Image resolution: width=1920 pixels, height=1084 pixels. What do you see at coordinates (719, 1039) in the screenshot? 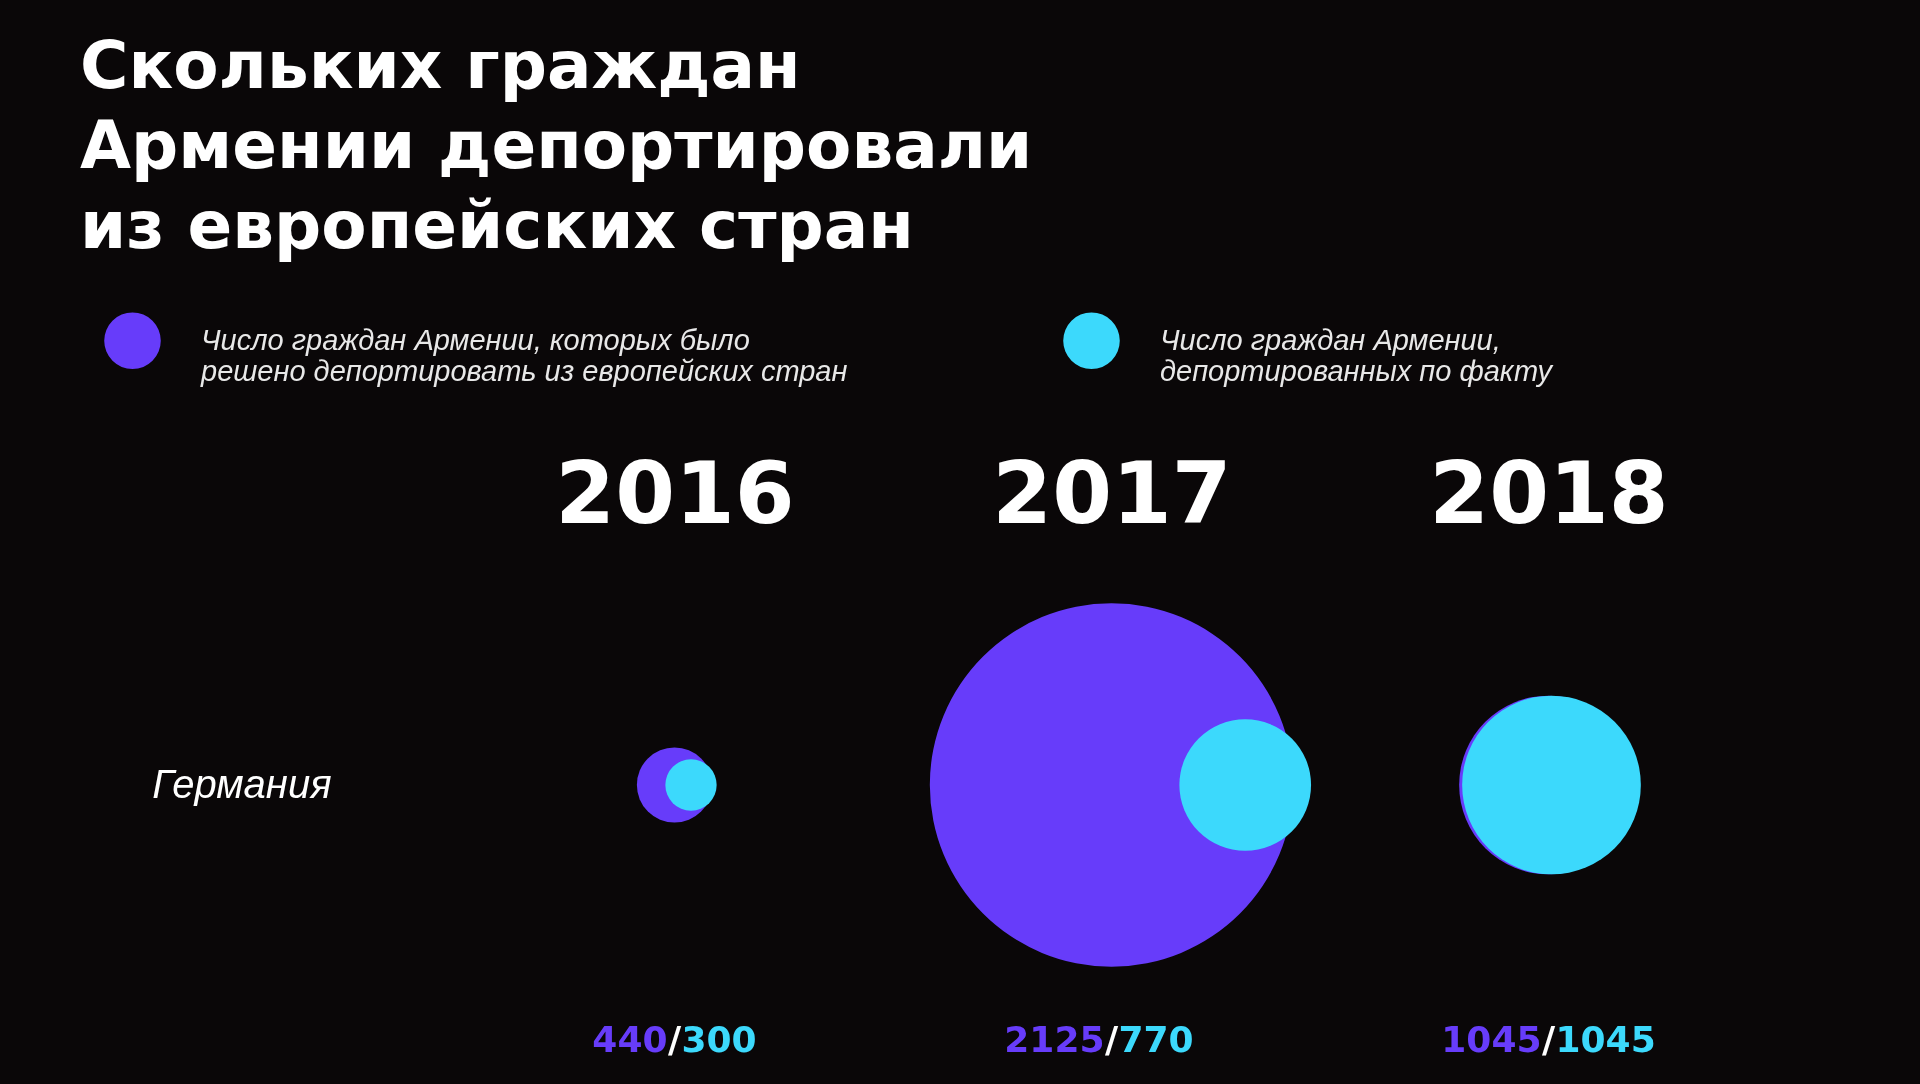
I see `data-label: 300` at bounding box center [719, 1039].